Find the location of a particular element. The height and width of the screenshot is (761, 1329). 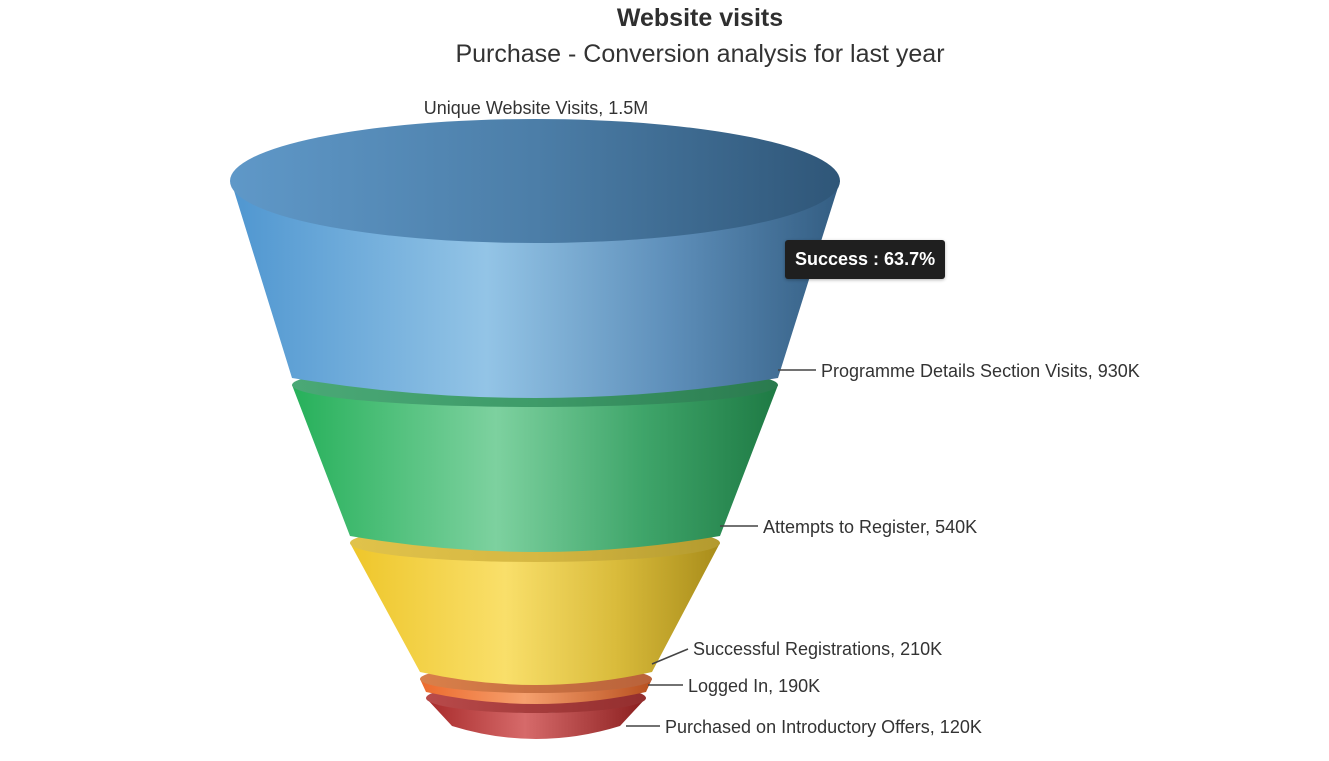

segment-label: Successful Registrations, 210K is located at coordinates (817, 649).